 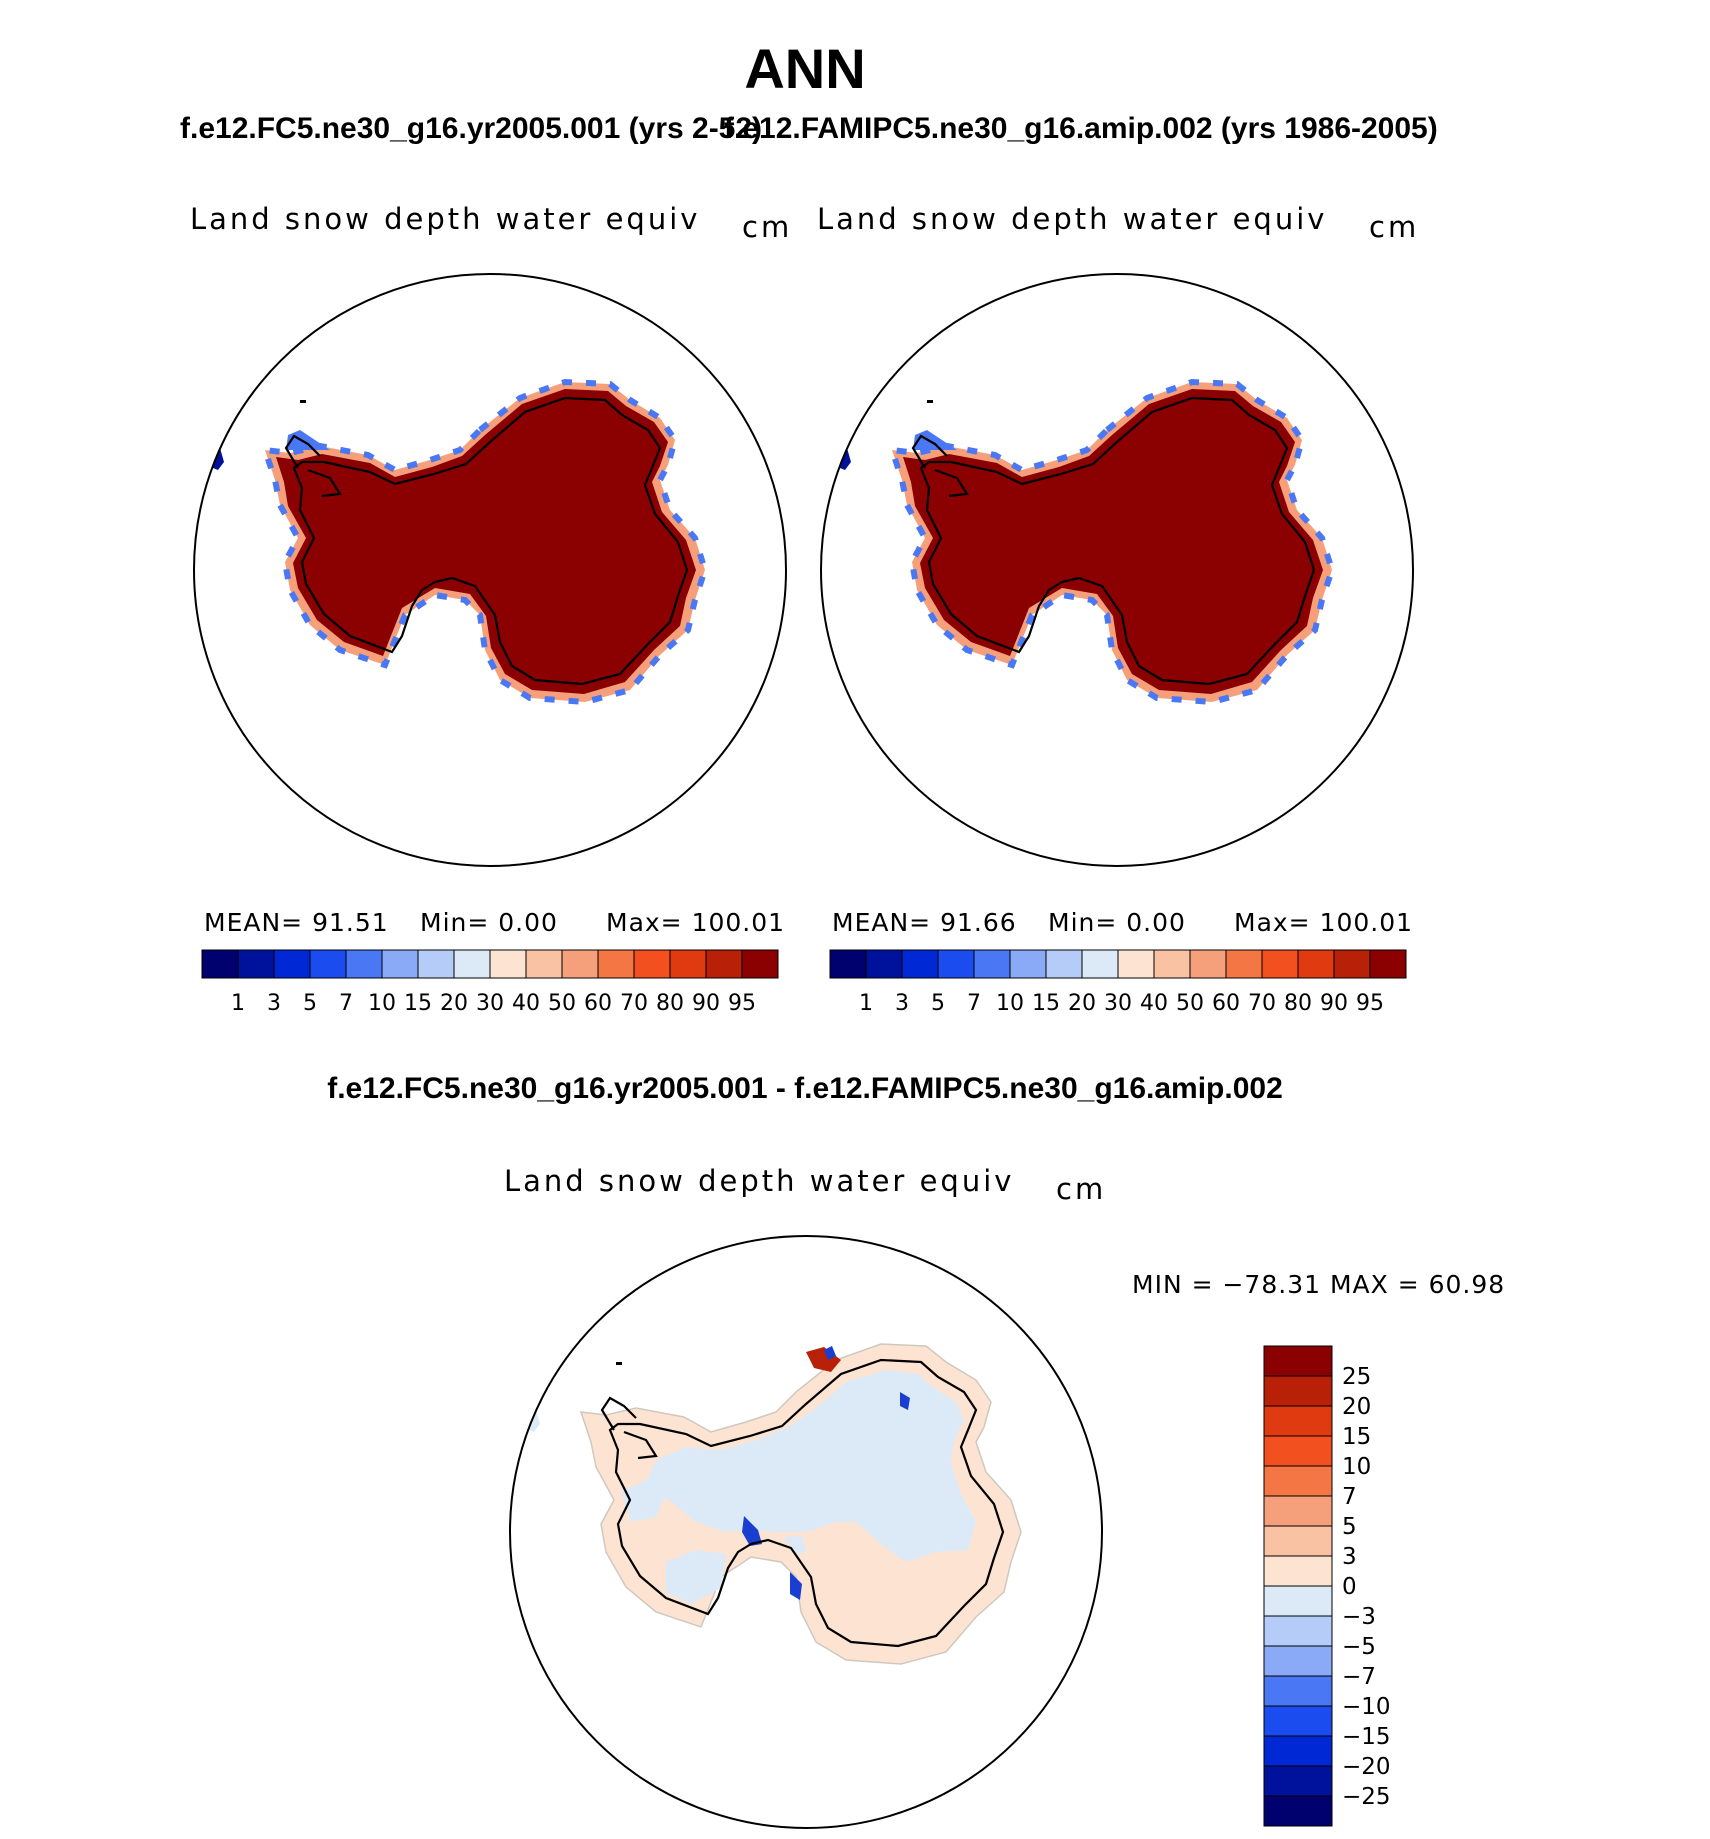 I want to click on panel2-units-label: cm, so click(x=1394, y=227).